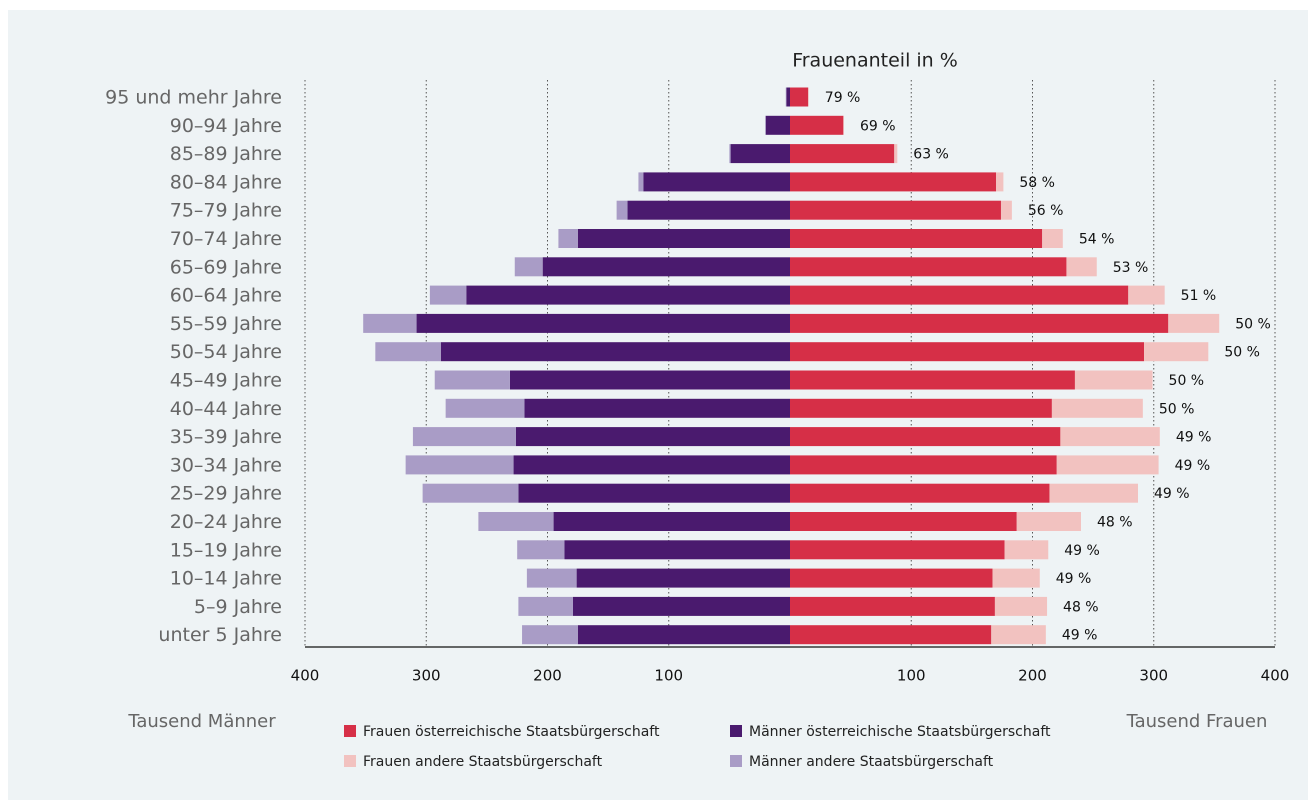 The height and width of the screenshot is (812, 1316). Describe the element at coordinates (931, 155) in the screenshot. I see `share-label: 63 %` at that location.